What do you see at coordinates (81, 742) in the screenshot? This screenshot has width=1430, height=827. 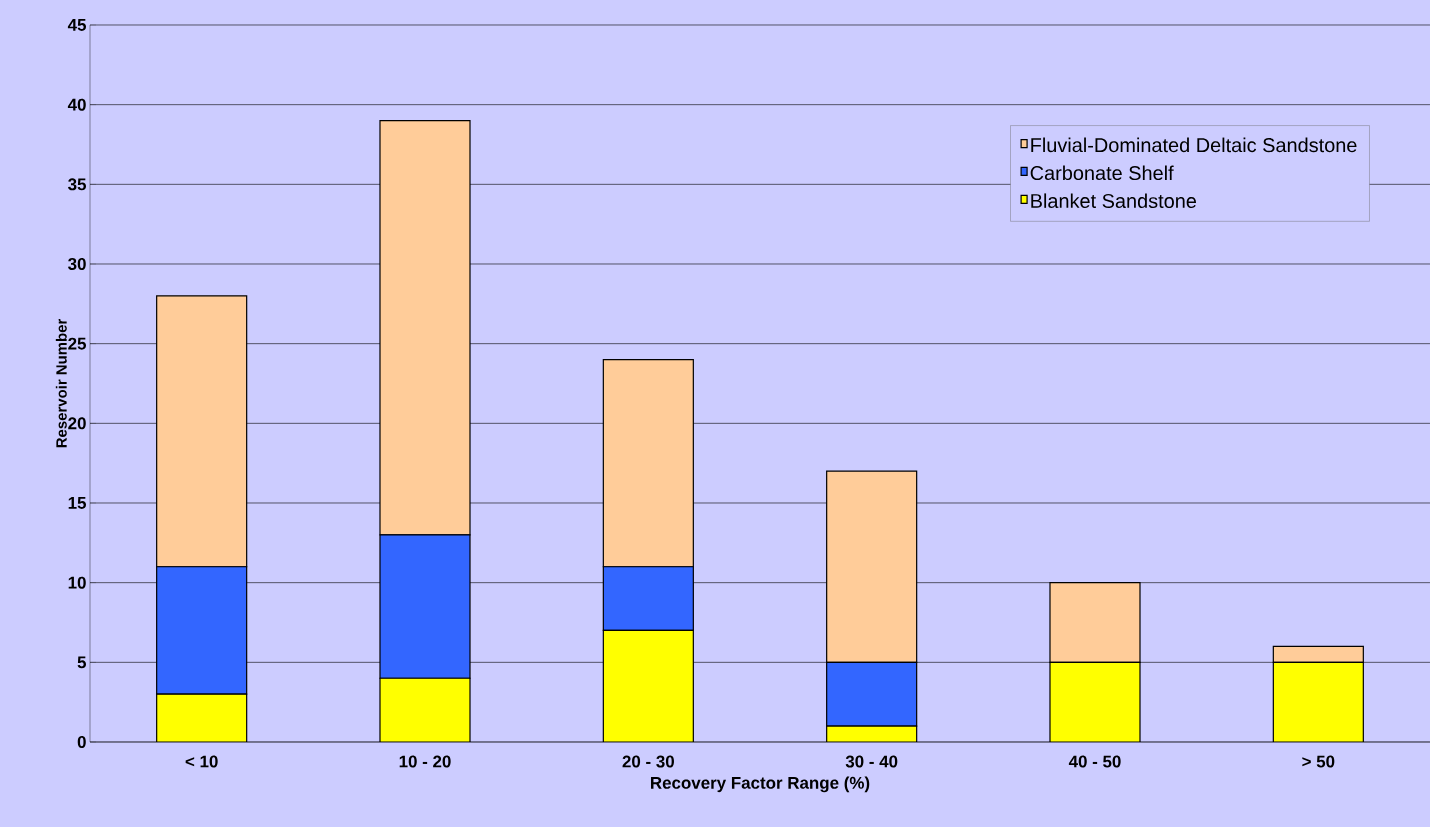 I see `y-tick-label: 0` at bounding box center [81, 742].